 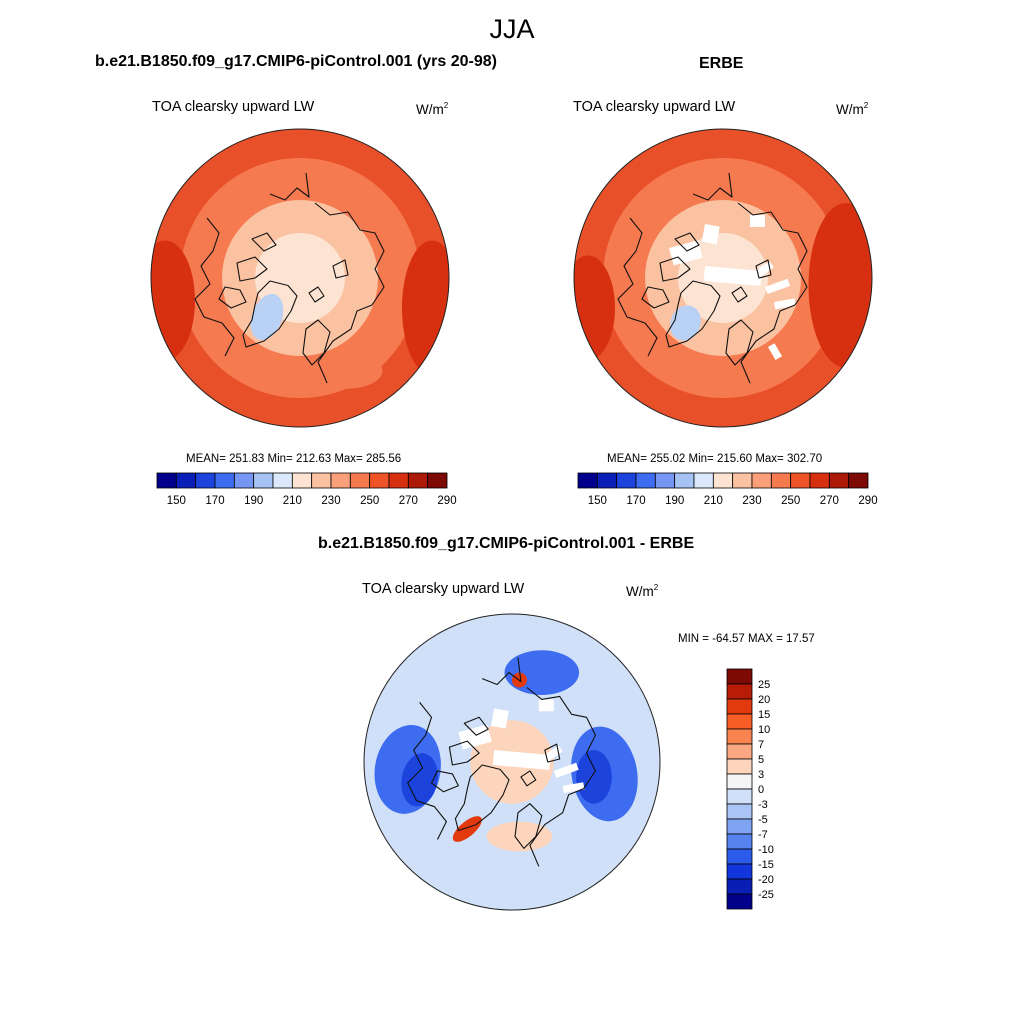 What do you see at coordinates (369, 501) in the screenshot?
I see `model-colorbar-label: 250` at bounding box center [369, 501].